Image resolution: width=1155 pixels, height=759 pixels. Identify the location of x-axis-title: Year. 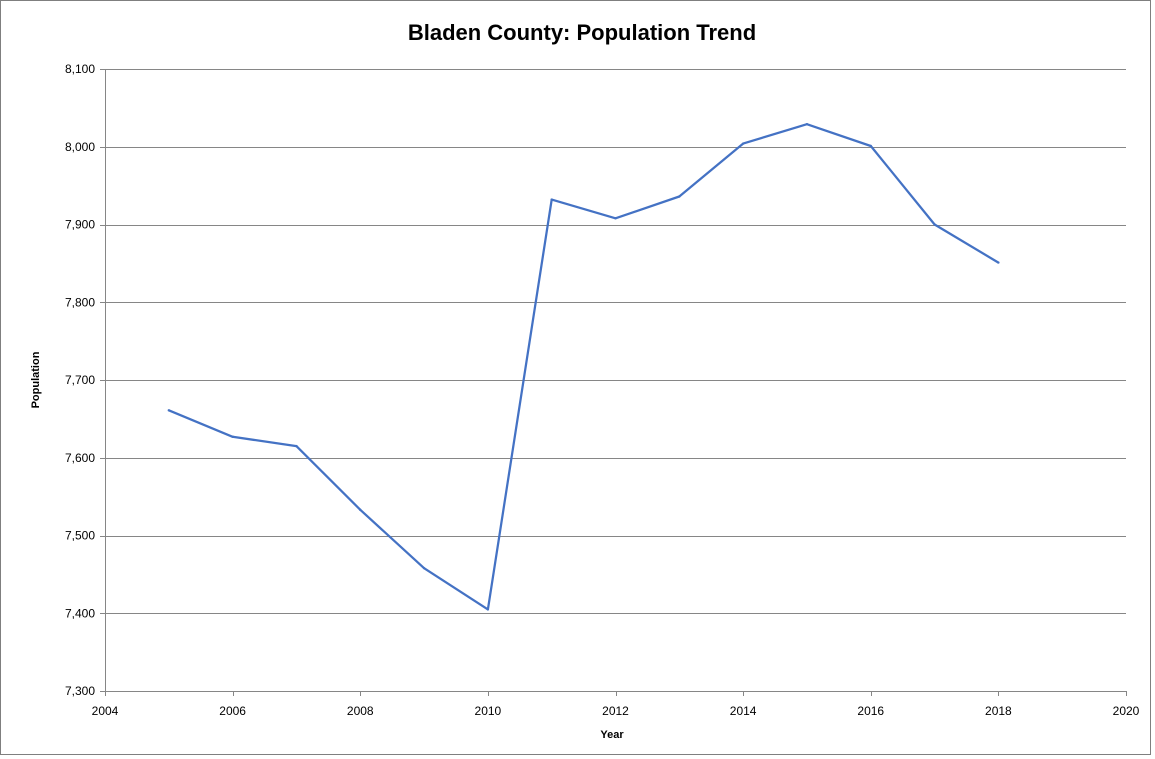
(612, 735).